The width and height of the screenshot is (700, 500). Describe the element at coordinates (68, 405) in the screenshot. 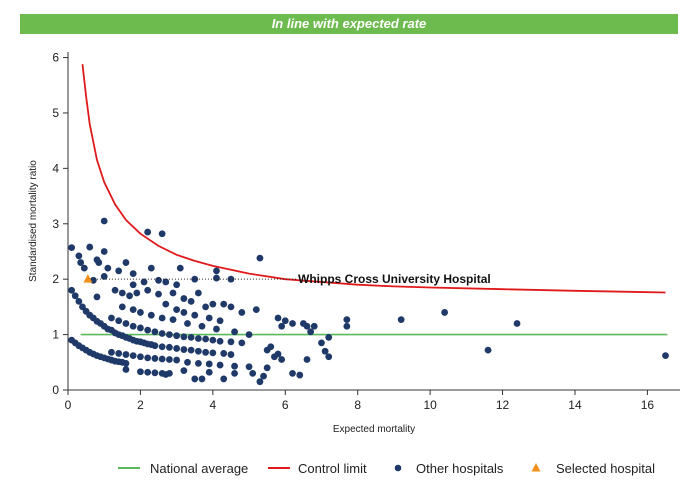

I see `x-tick-label: 0` at that location.